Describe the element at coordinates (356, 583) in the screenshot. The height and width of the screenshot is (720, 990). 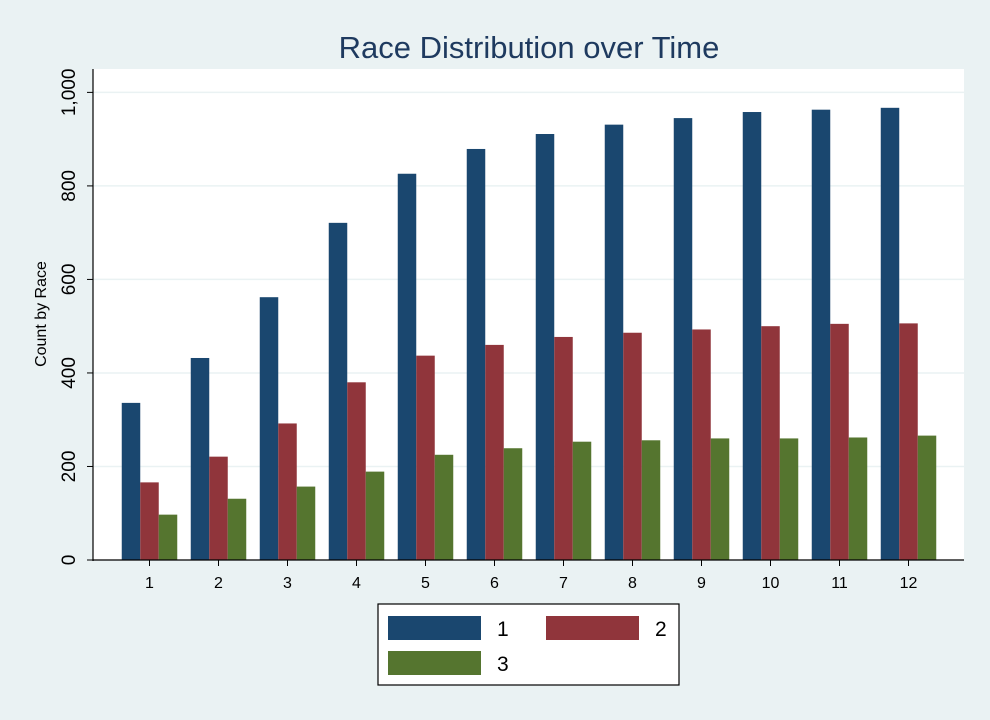
I see `x-tick-label: 4` at that location.